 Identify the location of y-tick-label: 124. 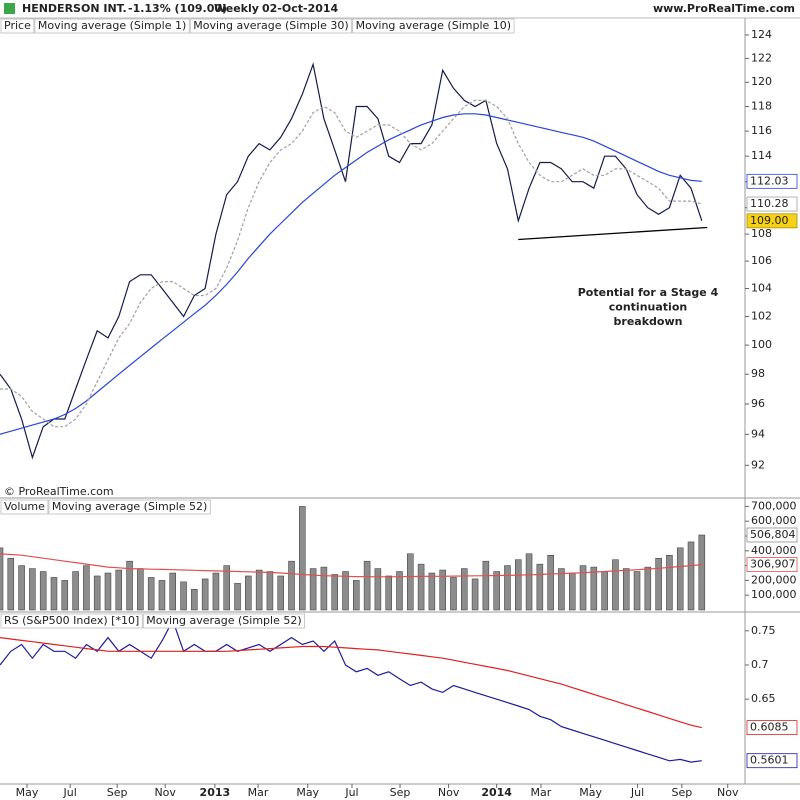
(761, 34).